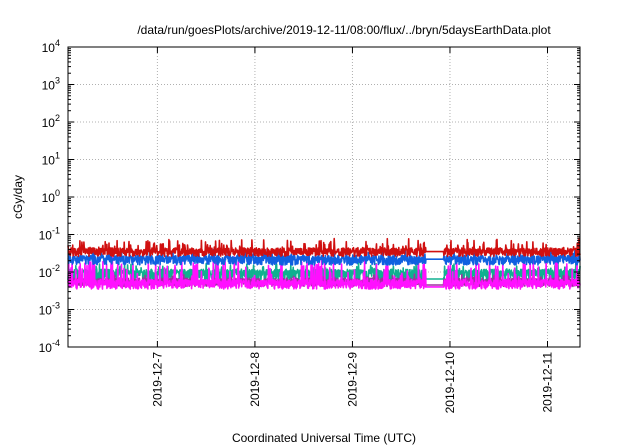 Image resolution: width=640 pixels, height=448 pixels. I want to click on x-tick-label: 2019-12-11, so click(547, 382).